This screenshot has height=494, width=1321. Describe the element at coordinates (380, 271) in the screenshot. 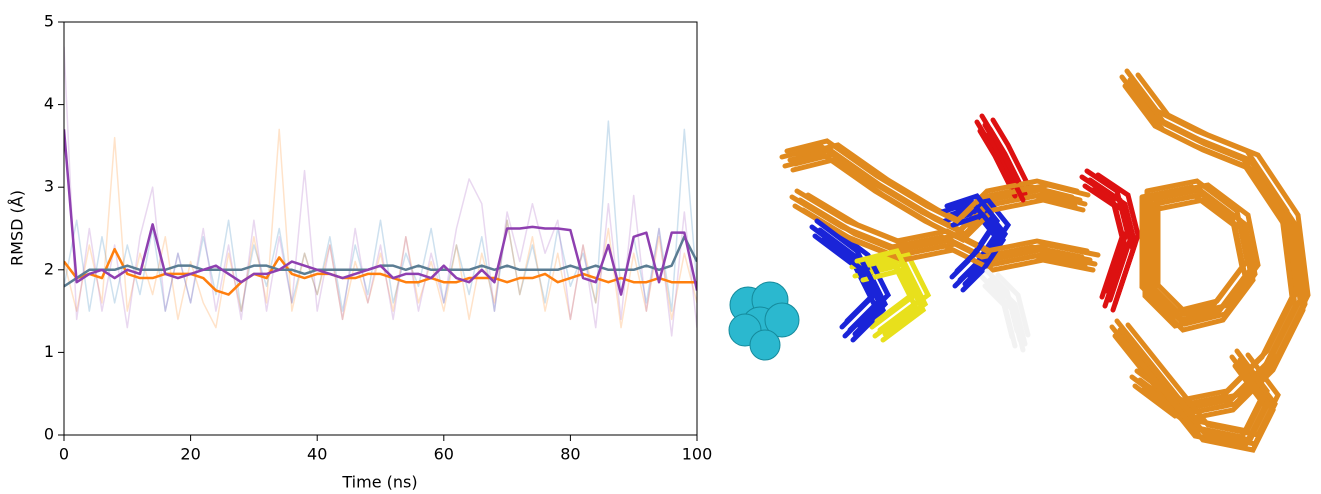

I see `series-line` at that location.